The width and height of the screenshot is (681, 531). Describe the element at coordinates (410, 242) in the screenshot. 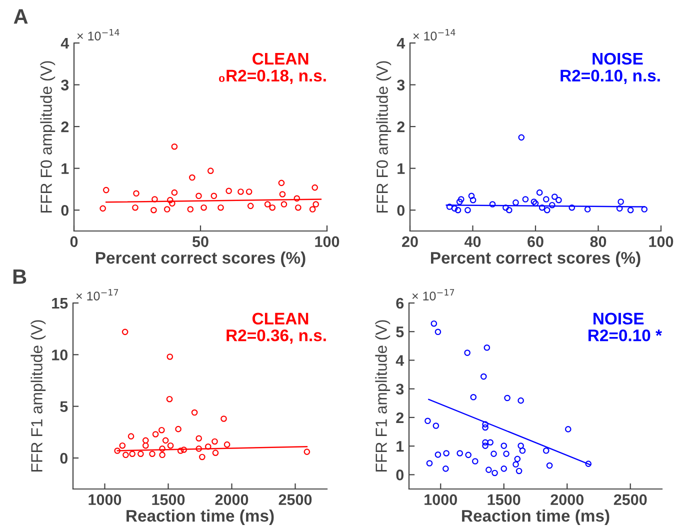

I see `x-tick-label: 20` at that location.